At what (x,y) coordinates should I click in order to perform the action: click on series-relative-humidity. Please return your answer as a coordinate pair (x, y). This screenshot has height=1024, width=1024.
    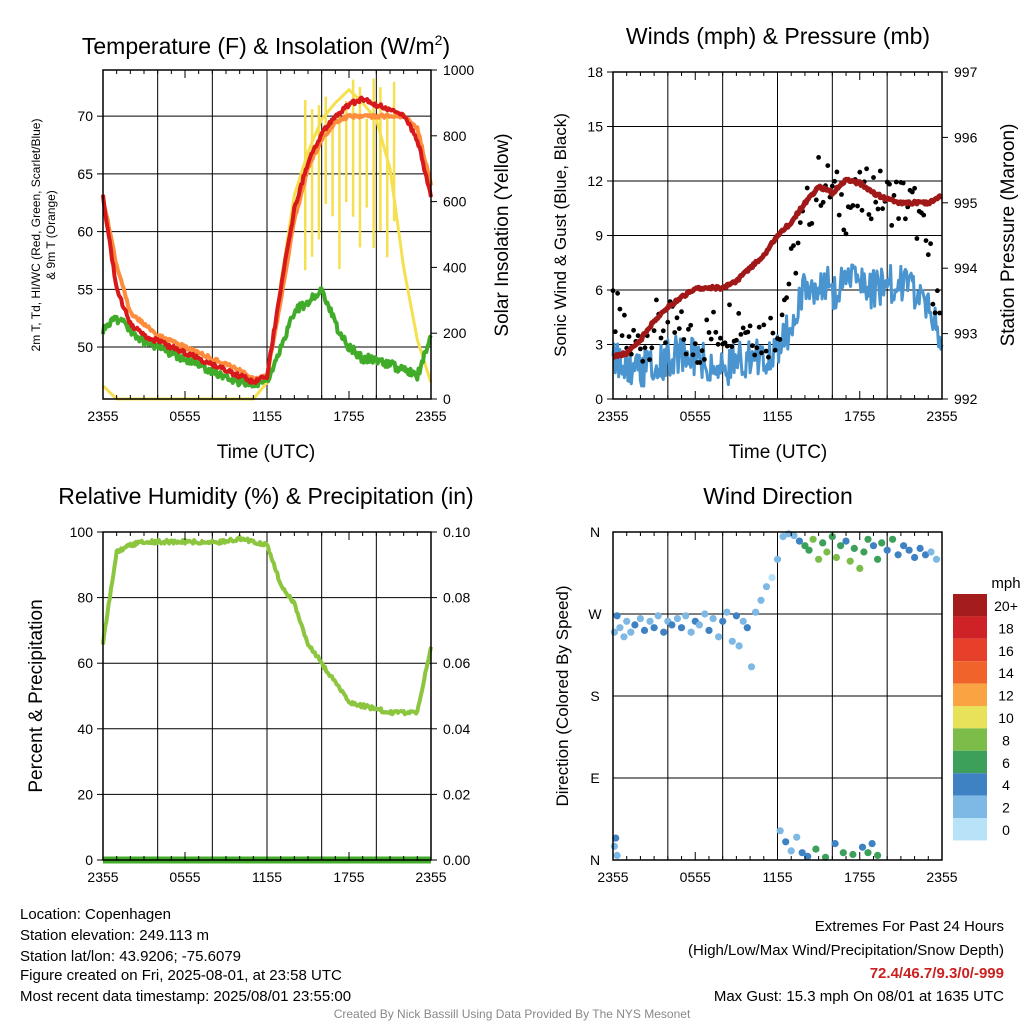
    Looking at the image, I should click on (267, 625).